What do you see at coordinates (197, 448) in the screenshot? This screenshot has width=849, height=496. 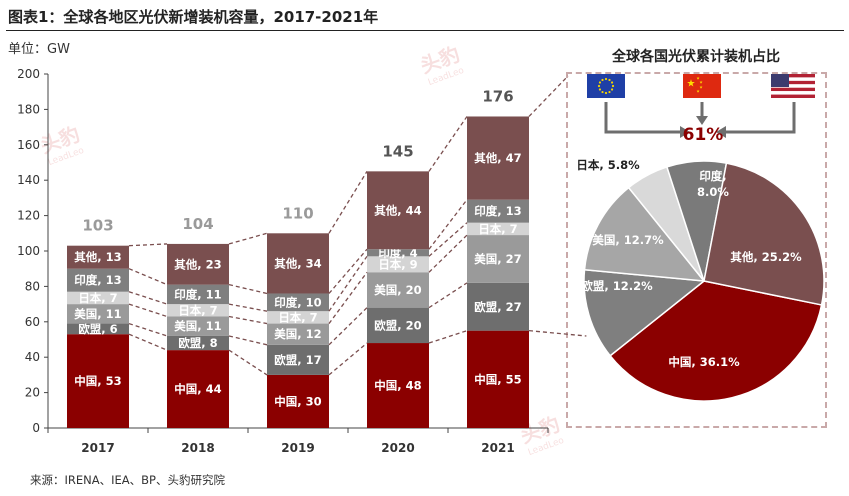 I see `x-tick-label: 2018` at bounding box center [197, 448].